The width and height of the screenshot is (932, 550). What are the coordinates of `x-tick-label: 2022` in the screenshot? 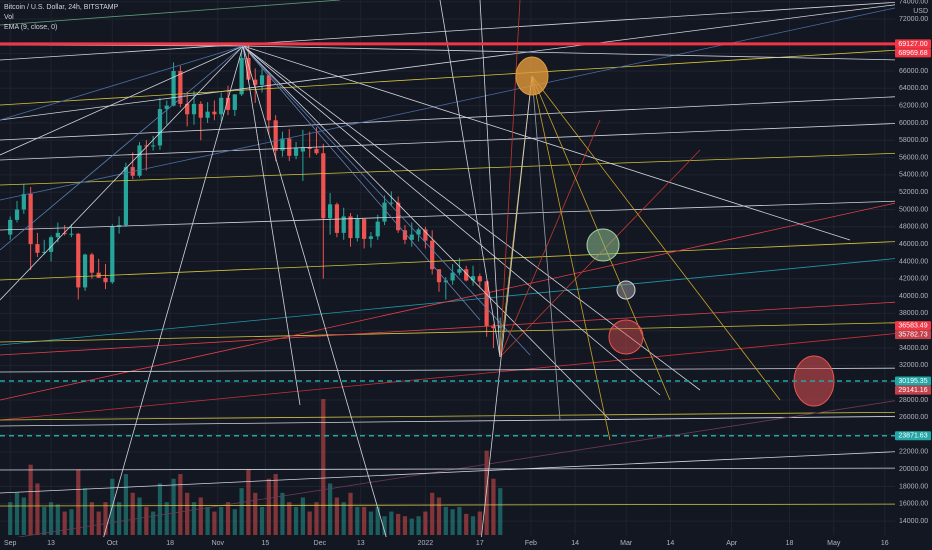 It's located at (426, 543).